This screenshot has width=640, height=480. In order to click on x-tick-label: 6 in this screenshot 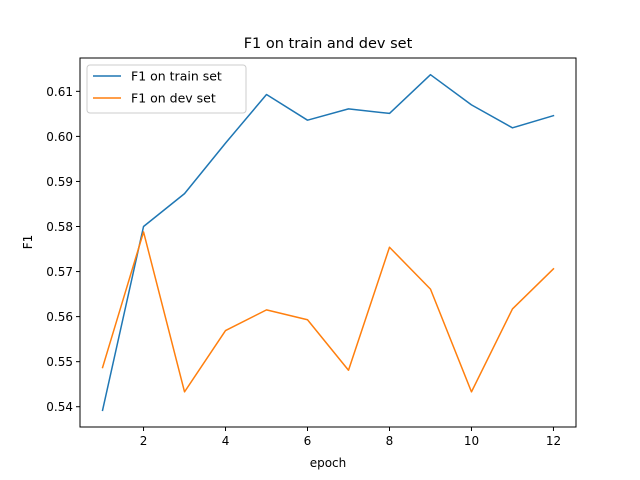, I will do `click(308, 441)`.